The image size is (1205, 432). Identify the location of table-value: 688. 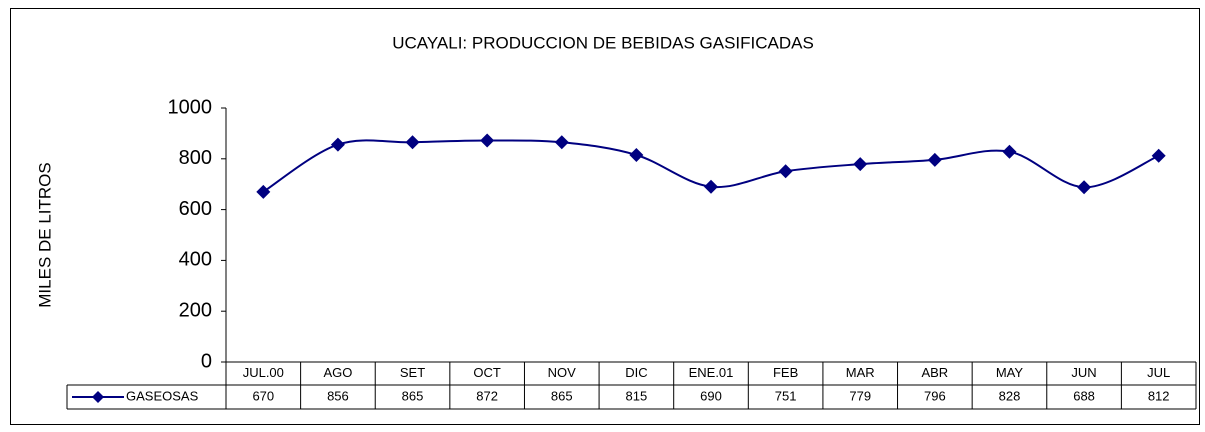
(1084, 395).